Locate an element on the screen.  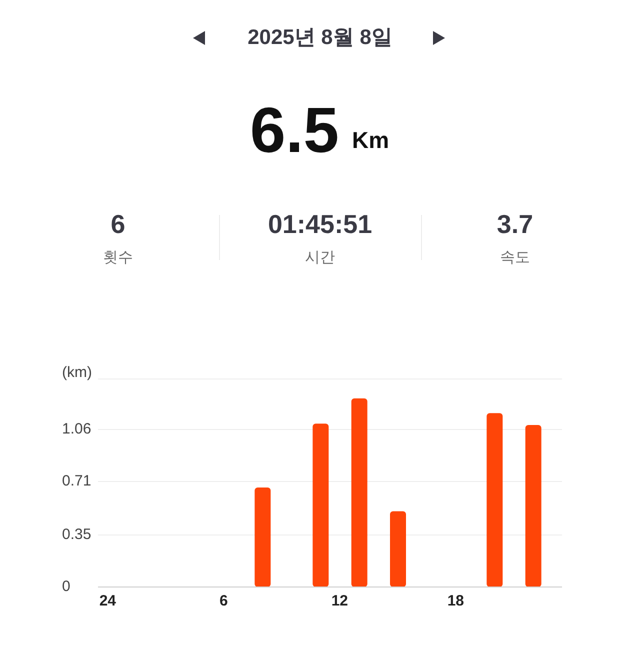
text: 6 is located at coordinates (118, 224).